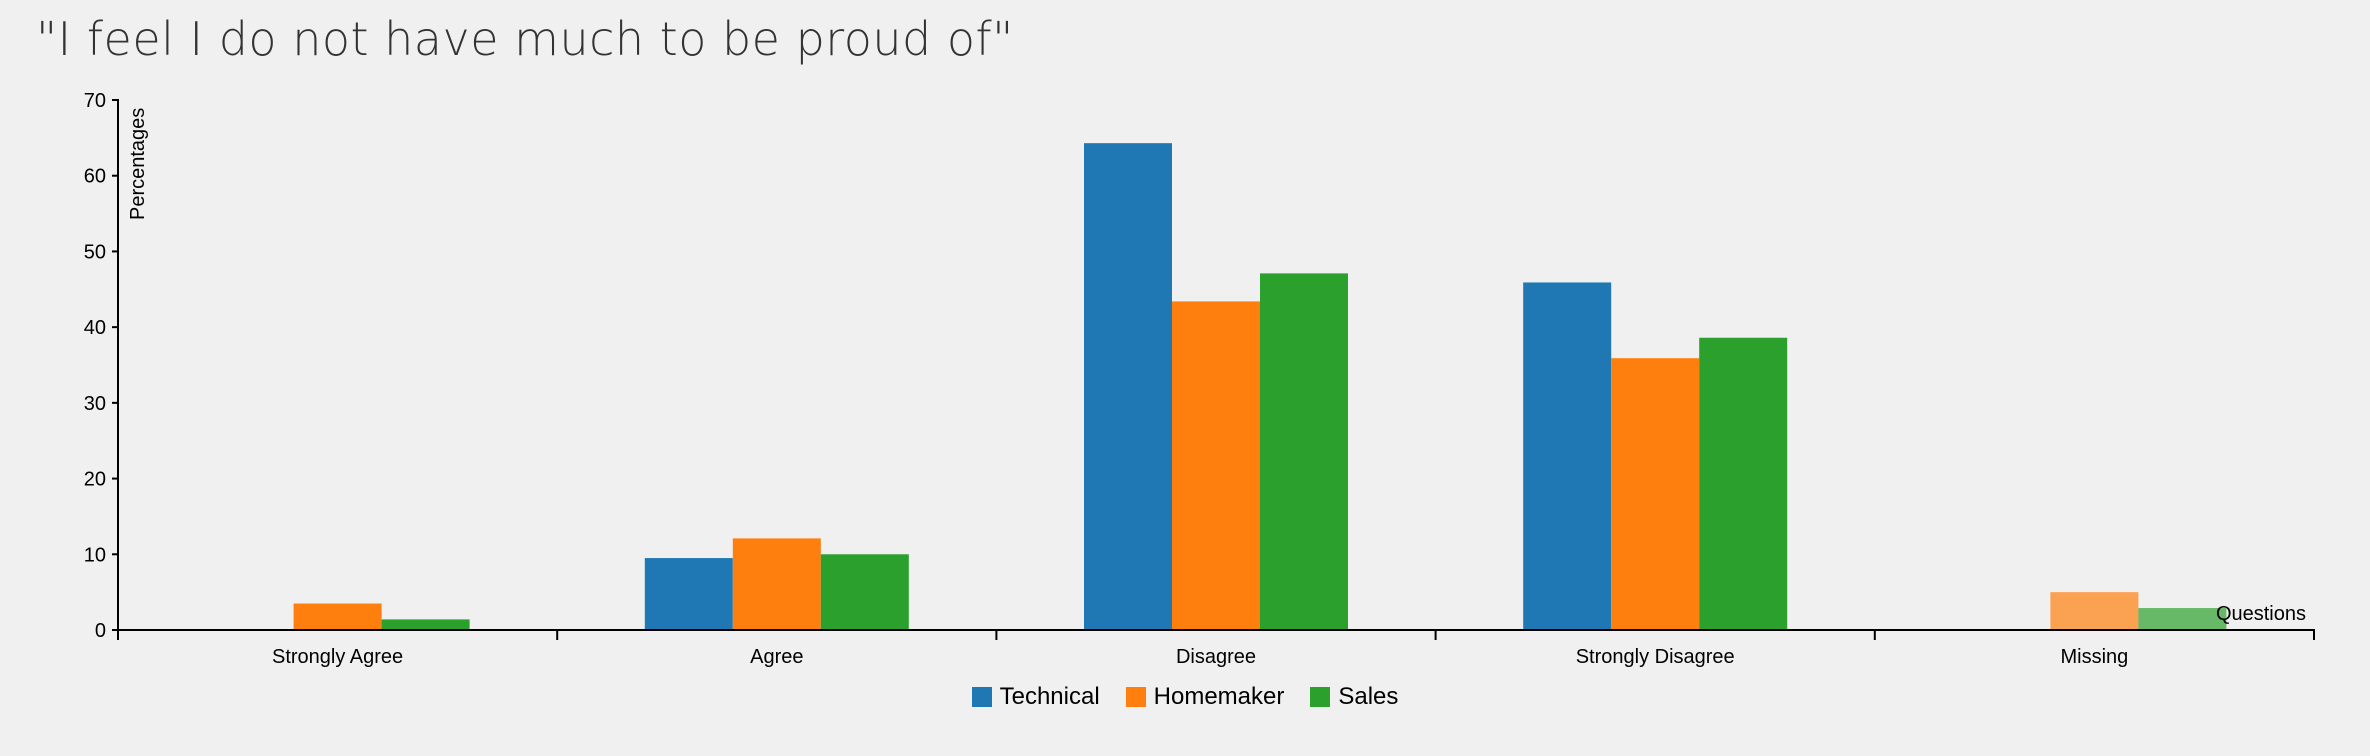 This screenshot has width=2370, height=756. Describe the element at coordinates (101, 366) in the screenshot. I see `y-axis: 0 10 20 30 40 50 60 70` at that location.